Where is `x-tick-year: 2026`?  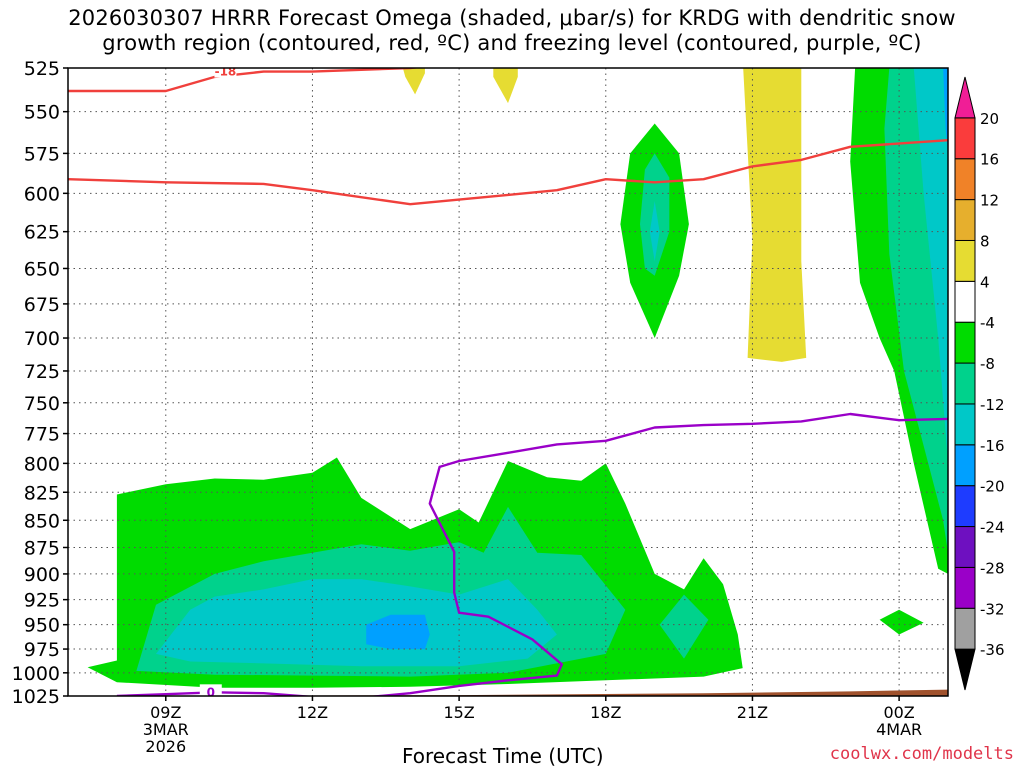
x-tick-year: 2026 is located at coordinates (165, 746).